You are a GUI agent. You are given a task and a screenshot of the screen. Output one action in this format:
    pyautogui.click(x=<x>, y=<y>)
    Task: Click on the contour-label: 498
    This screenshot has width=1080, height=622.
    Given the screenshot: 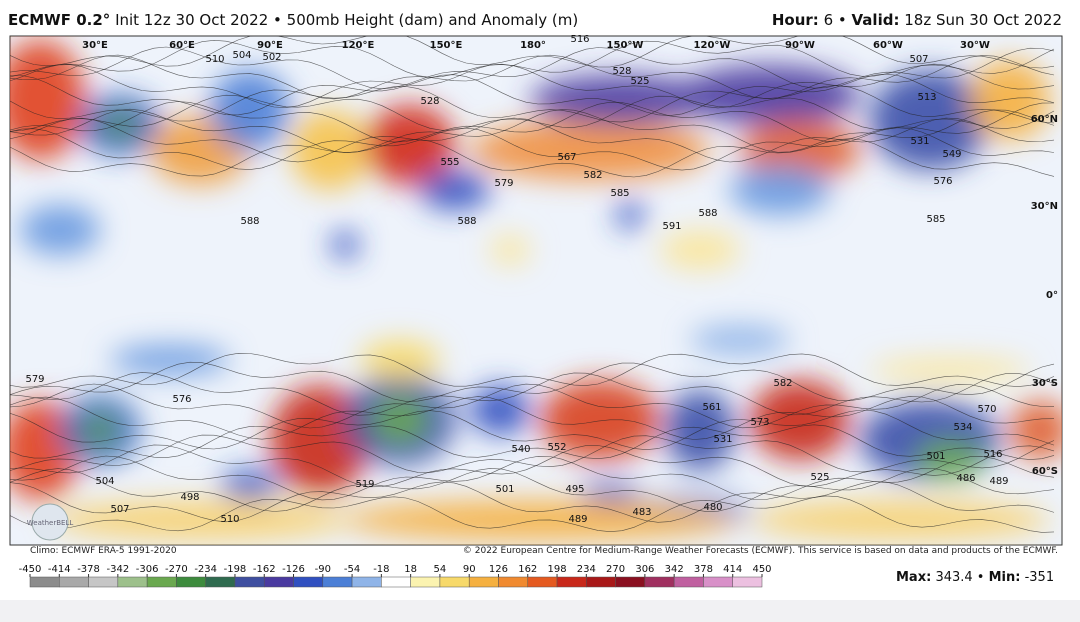 What is the action you would take?
    pyautogui.click(x=189, y=497)
    